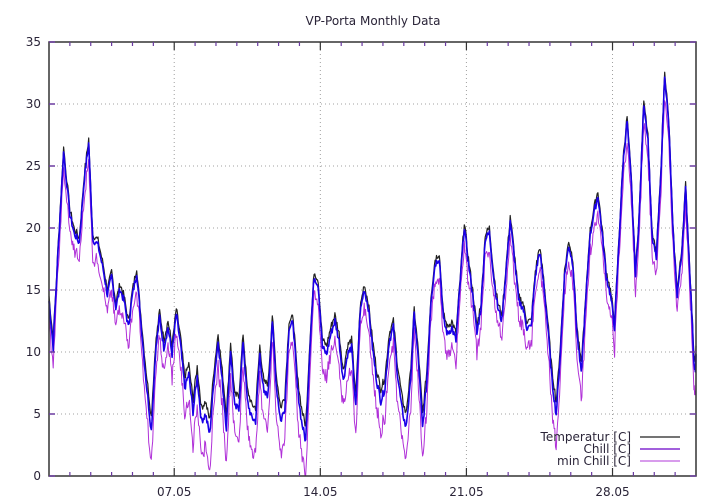 This screenshot has height=504, width=720. Describe the element at coordinates (585, 437) in the screenshot. I see `legend-label: Temperatur [C]` at that location.